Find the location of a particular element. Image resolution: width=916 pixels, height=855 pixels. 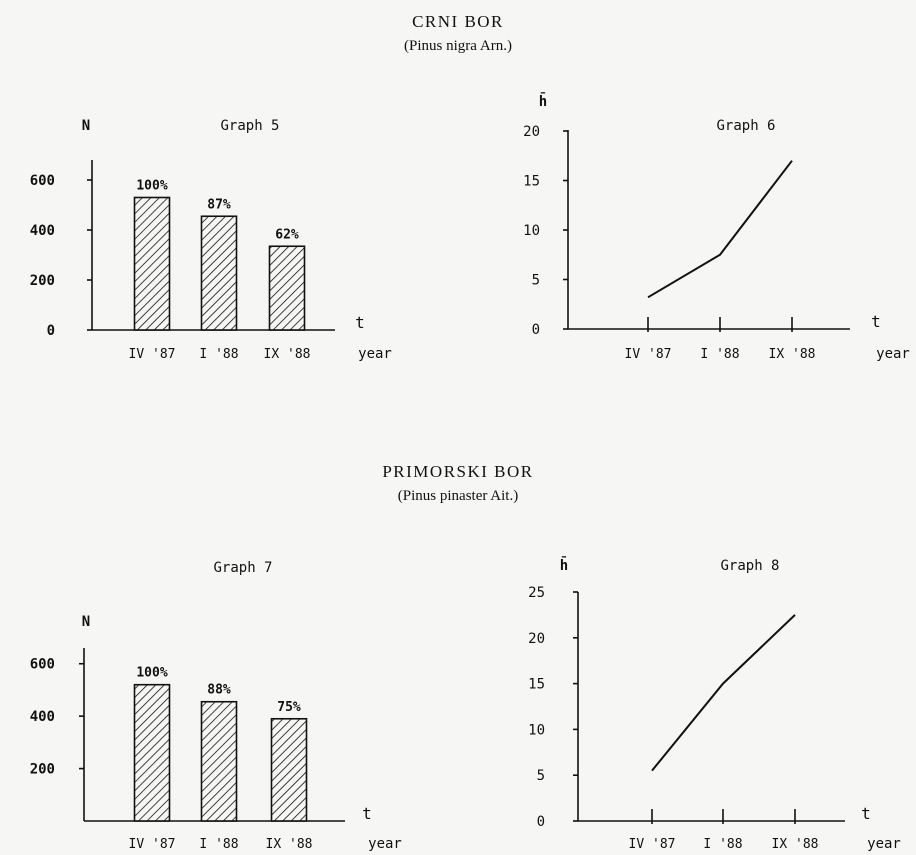

section-subtitle-crni-bor: (Pinus nigra Arn.) is located at coordinates (458, 46).